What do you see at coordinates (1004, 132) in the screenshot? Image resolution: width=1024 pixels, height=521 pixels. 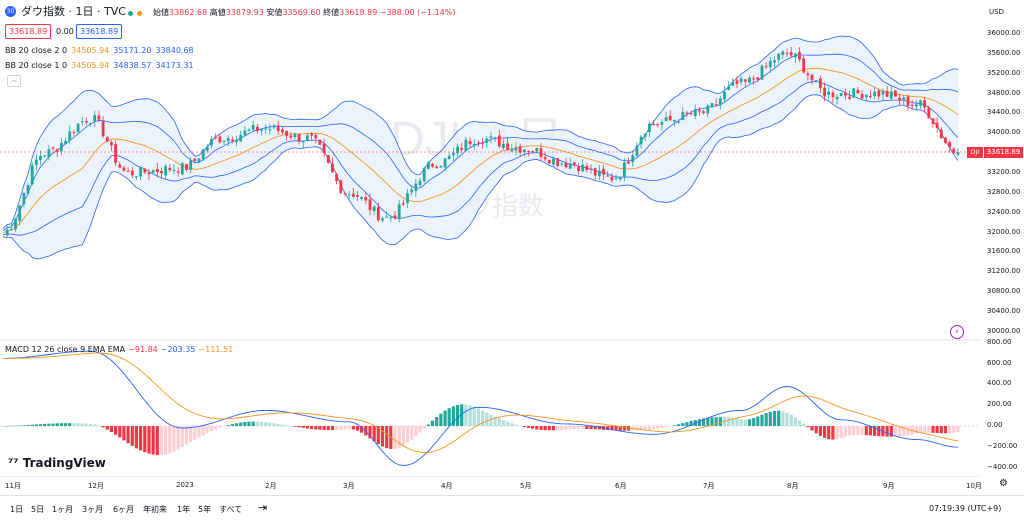 I see `price-tick-label: 34000.00` at bounding box center [1004, 132].